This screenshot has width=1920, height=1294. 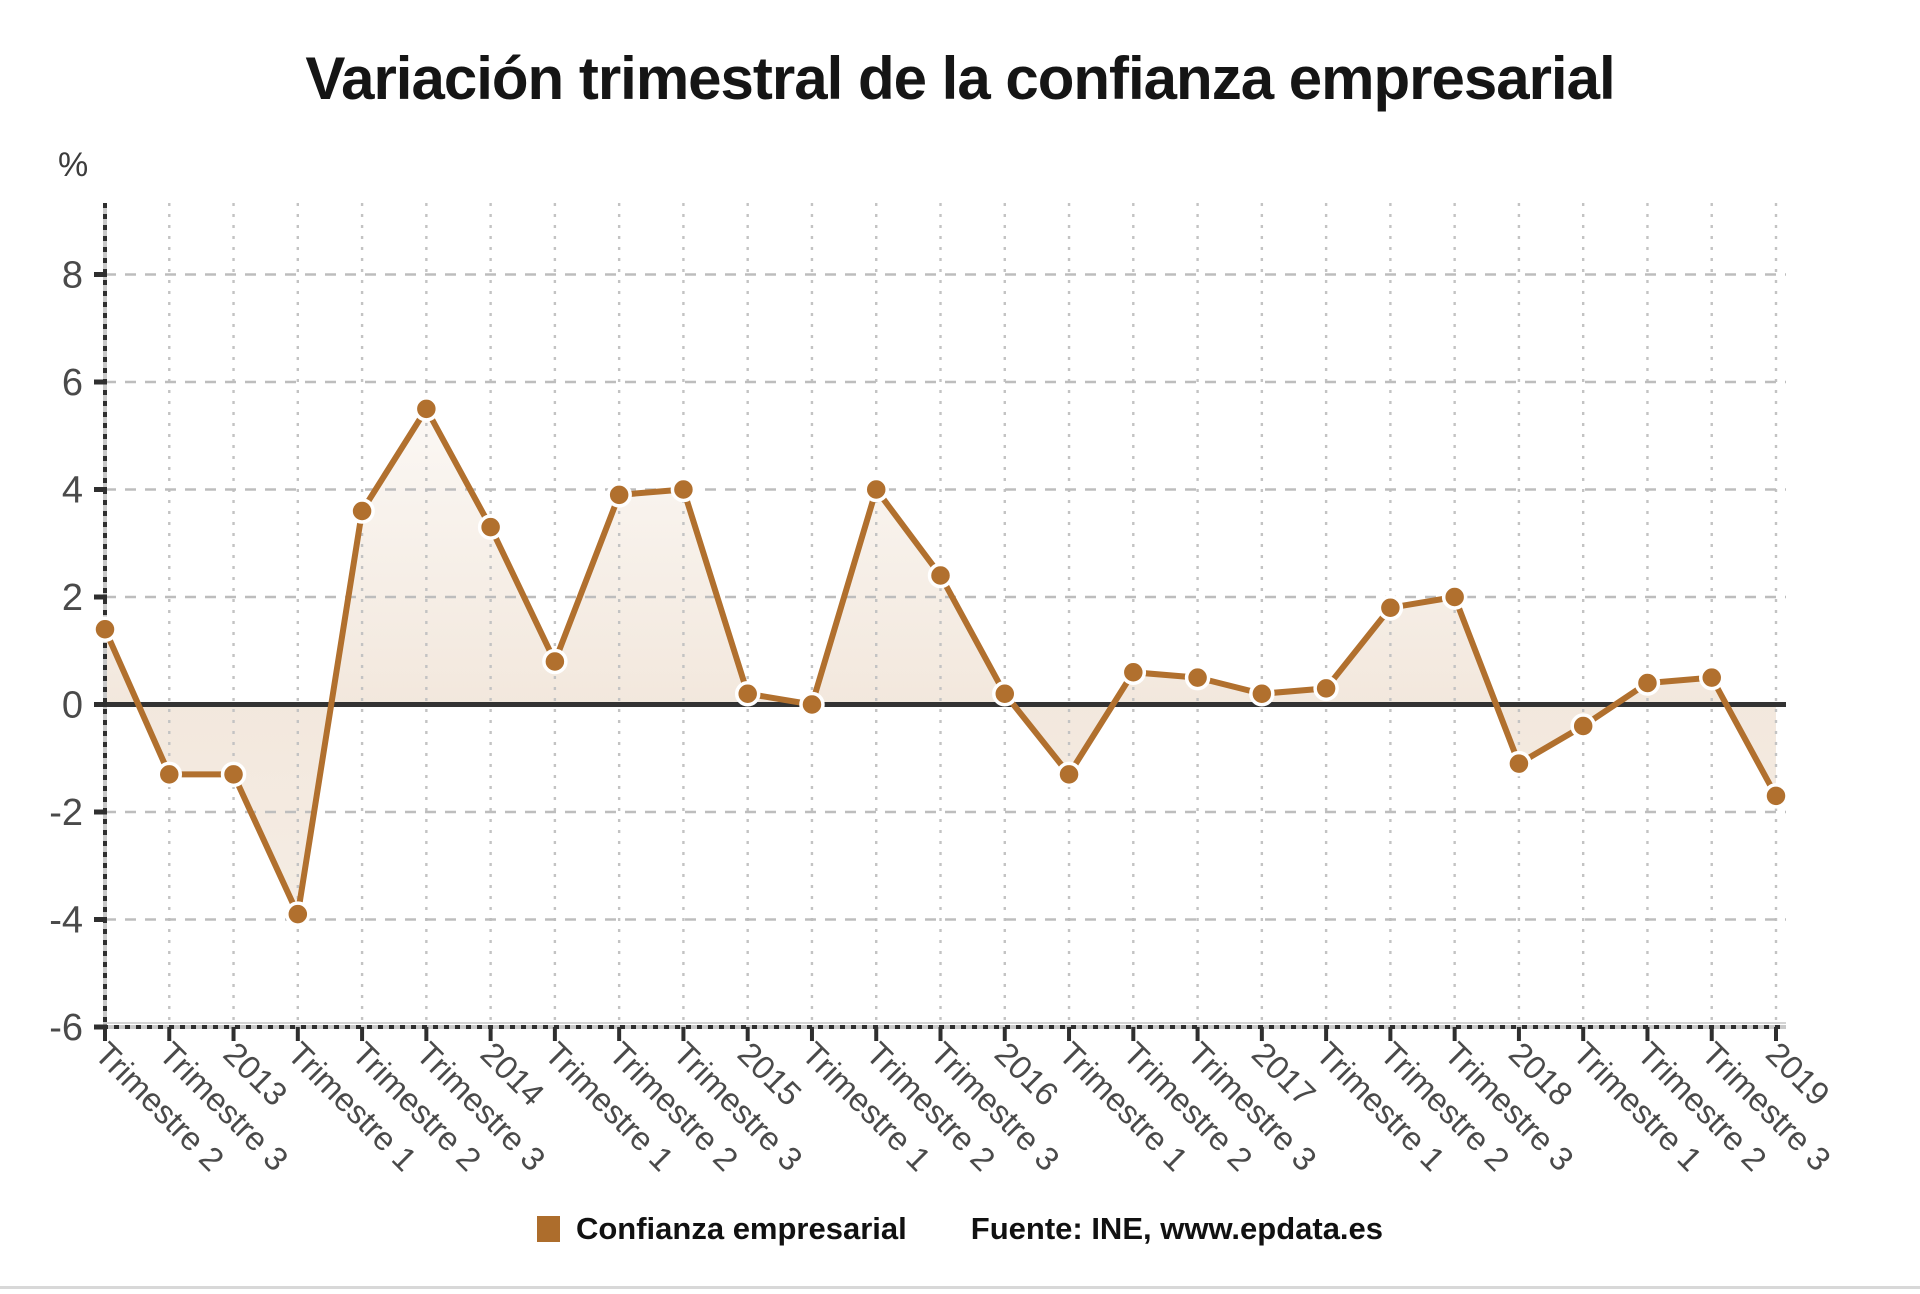 What do you see at coordinates (72, 598) in the screenshot?
I see `y-axis-tick-label: 2` at bounding box center [72, 598].